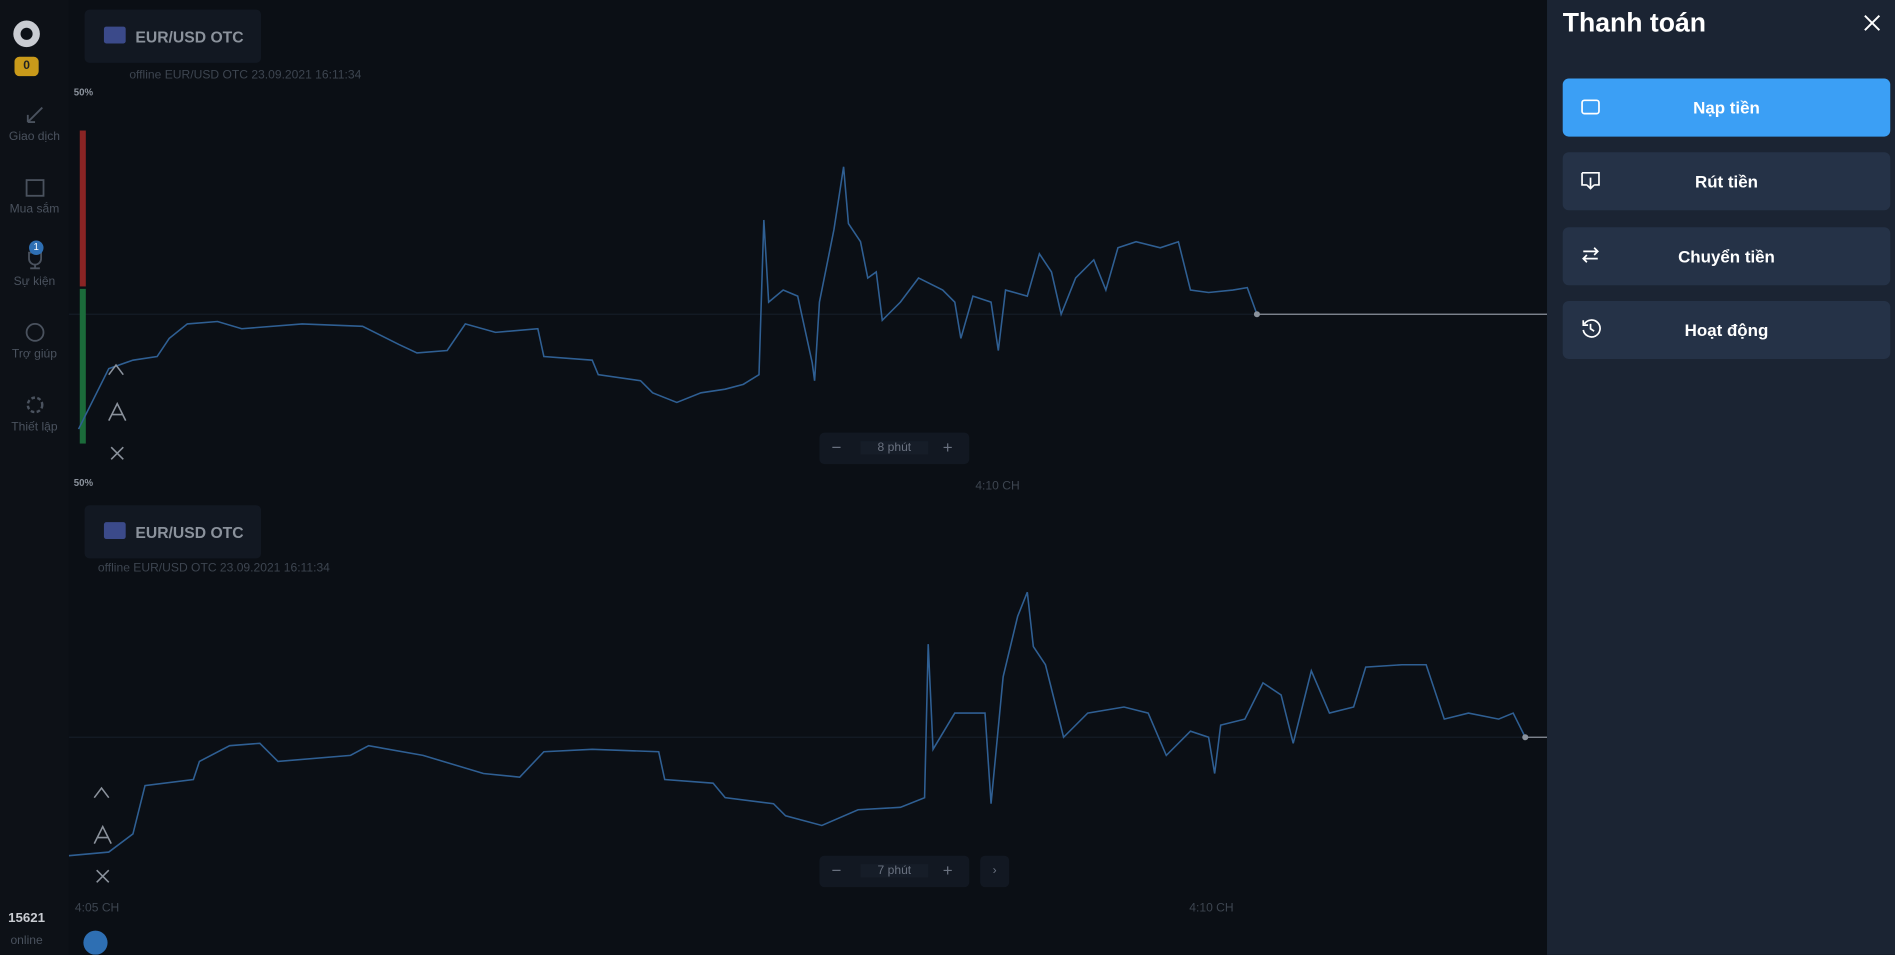 This screenshot has height=955, width=1895. I want to click on transfer-button: Chuyển tiền, so click(1726, 256).